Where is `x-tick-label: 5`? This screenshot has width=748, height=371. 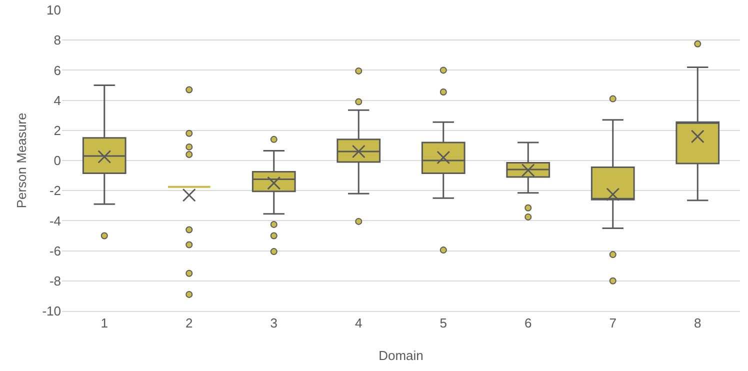
x-tick-label: 5 is located at coordinates (443, 323).